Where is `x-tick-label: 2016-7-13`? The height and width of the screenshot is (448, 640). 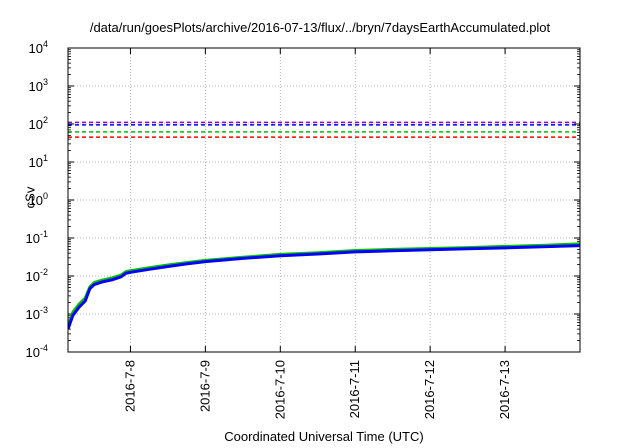 x-tick-label: 2016-7-13 is located at coordinates (504, 389).